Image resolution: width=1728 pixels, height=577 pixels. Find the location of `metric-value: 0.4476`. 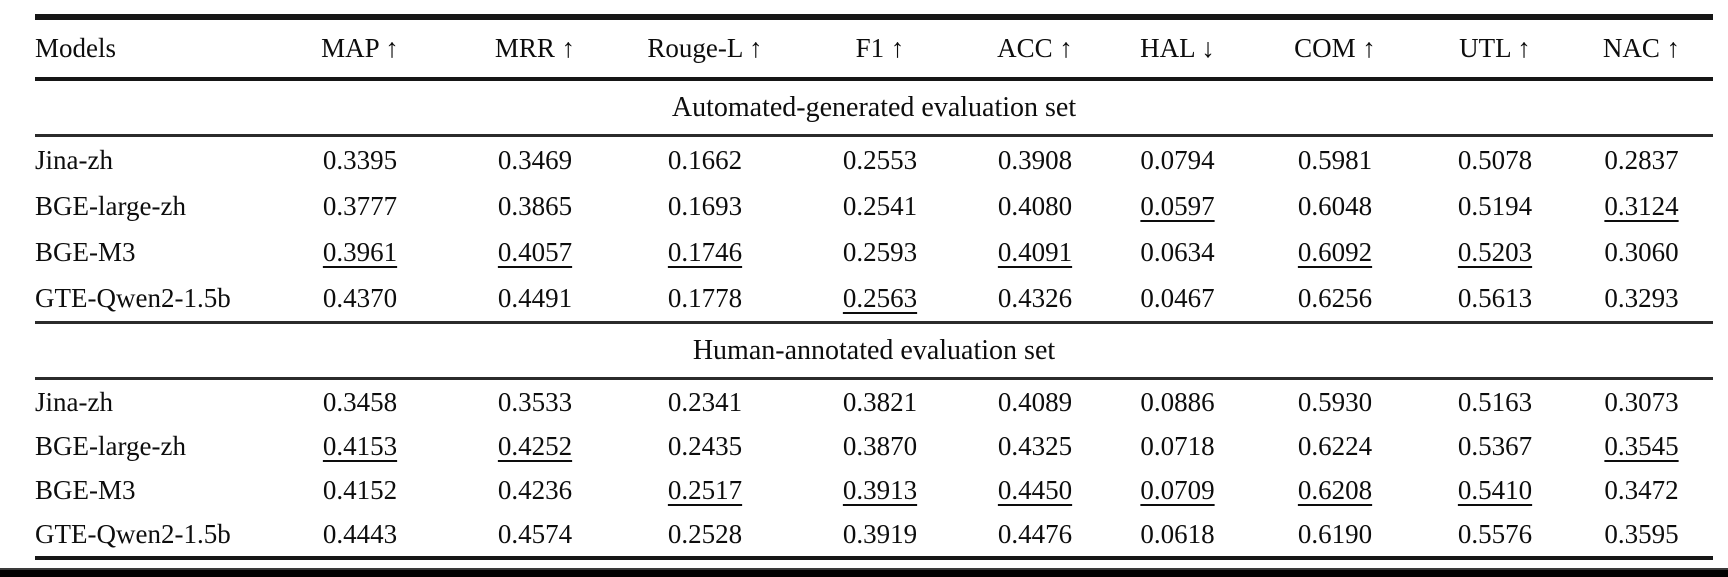

metric-value: 0.4476 is located at coordinates (1035, 536).